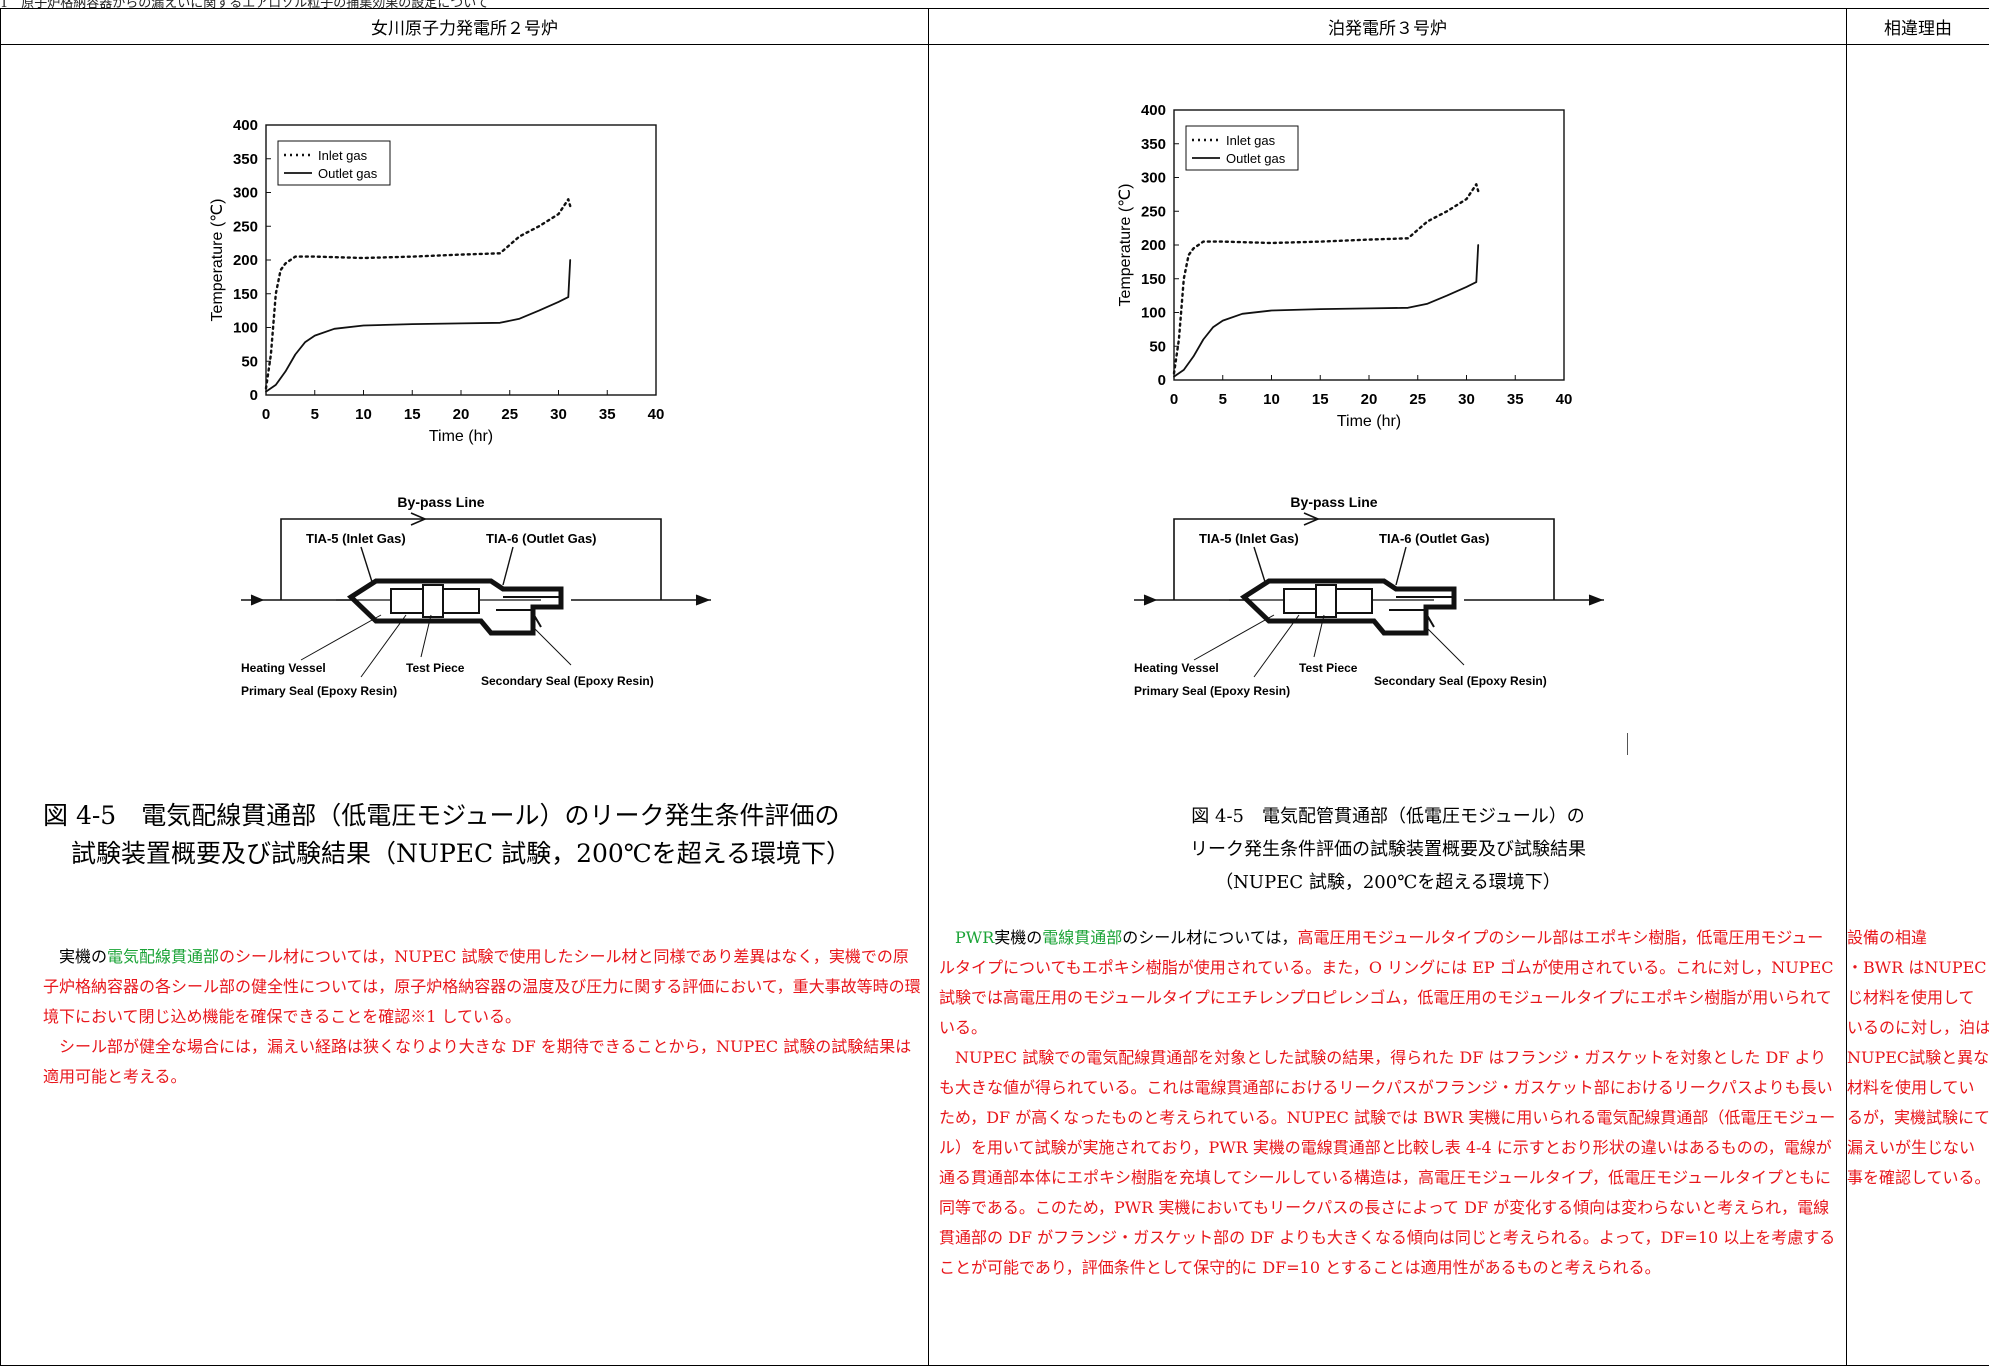  What do you see at coordinates (1153, 110) in the screenshot?
I see `y-tick-label: 400` at bounding box center [1153, 110].